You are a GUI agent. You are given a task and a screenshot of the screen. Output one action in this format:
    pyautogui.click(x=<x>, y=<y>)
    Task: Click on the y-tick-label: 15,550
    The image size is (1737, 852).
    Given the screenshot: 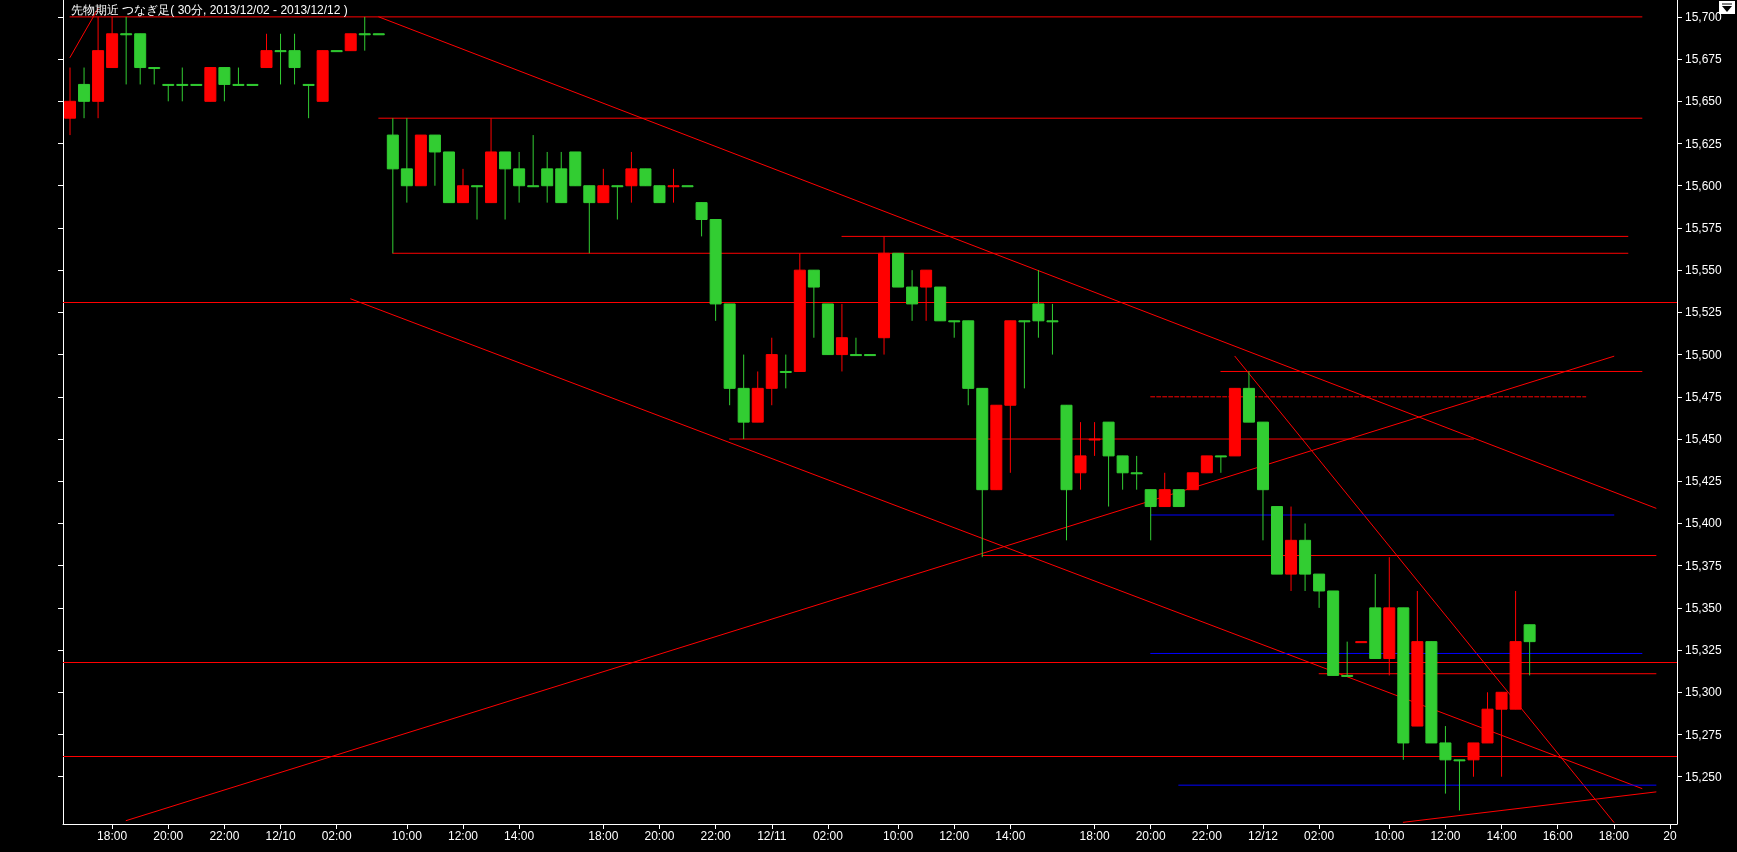 What is the action you would take?
    pyautogui.click(x=1704, y=270)
    